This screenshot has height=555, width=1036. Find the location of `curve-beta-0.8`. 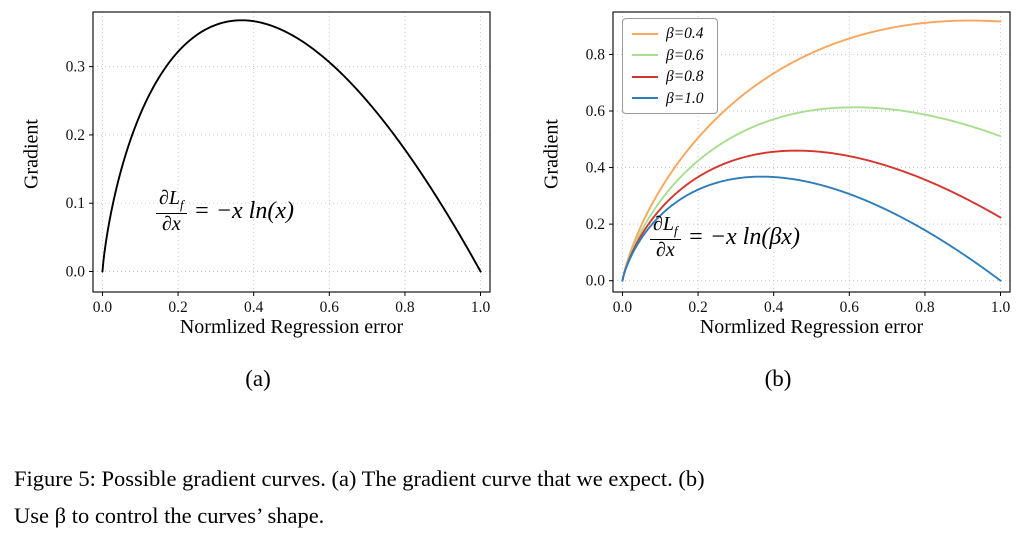

curve-beta-0.8 is located at coordinates (811, 215).